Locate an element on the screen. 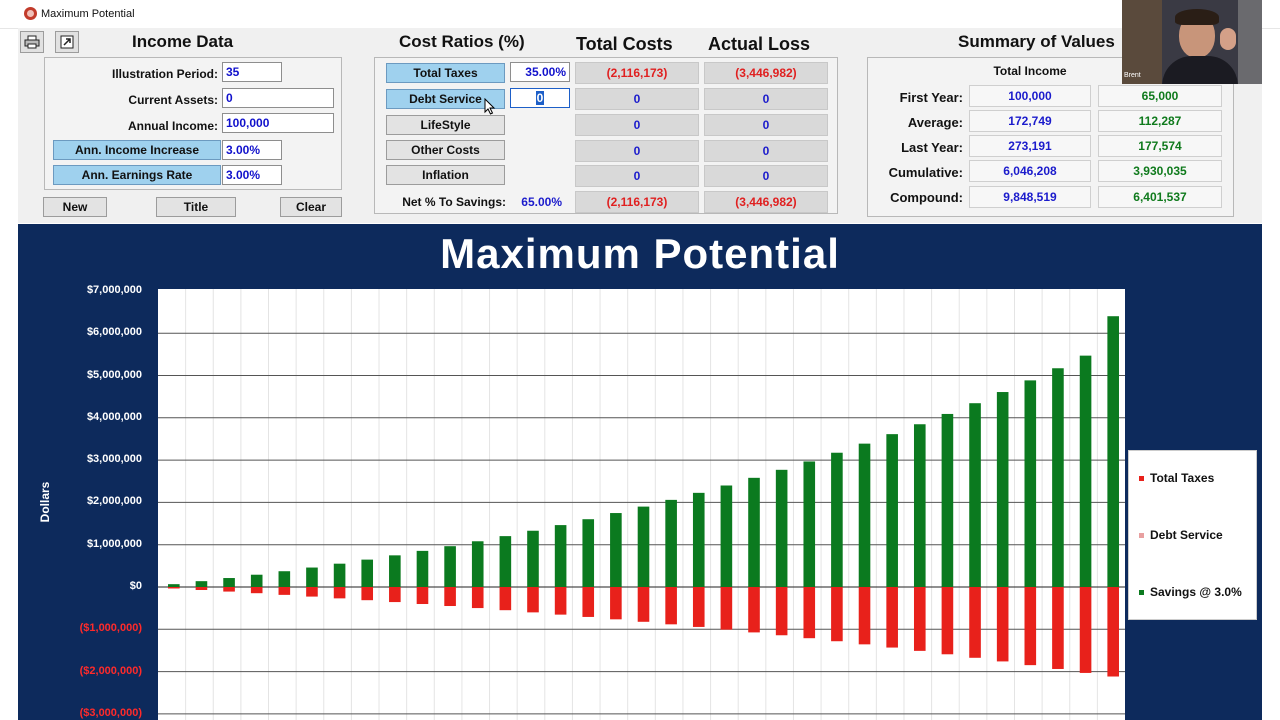  export-button is located at coordinates (67, 42).